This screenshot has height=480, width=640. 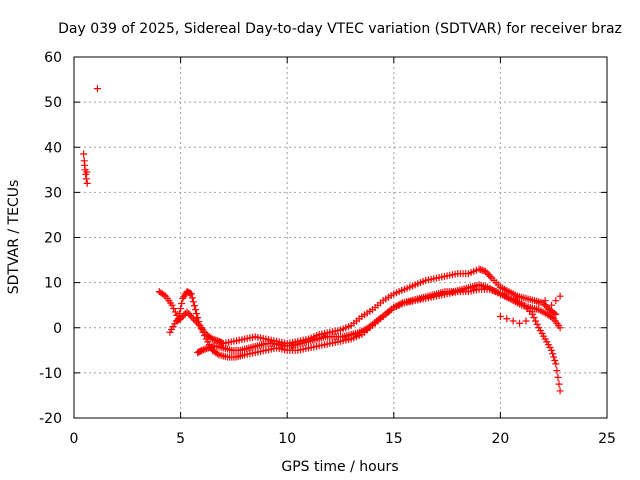 What do you see at coordinates (53, 148) in the screenshot?
I see `y-tick-label: 40` at bounding box center [53, 148].